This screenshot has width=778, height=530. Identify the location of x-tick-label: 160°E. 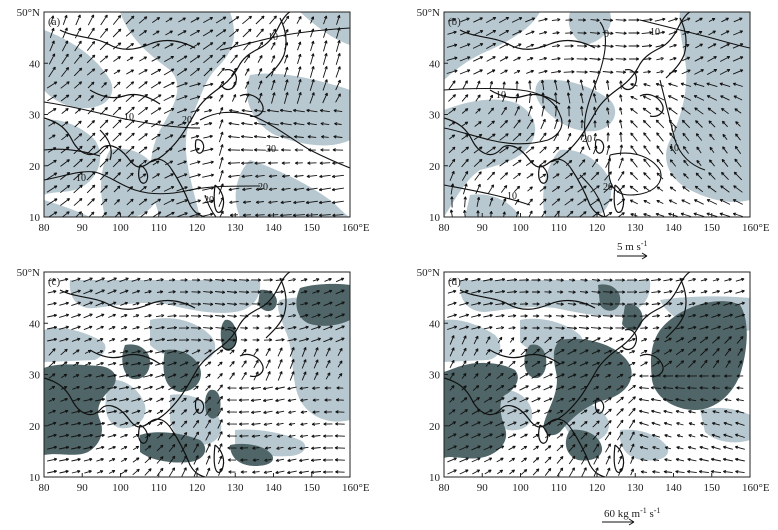
(756, 488).